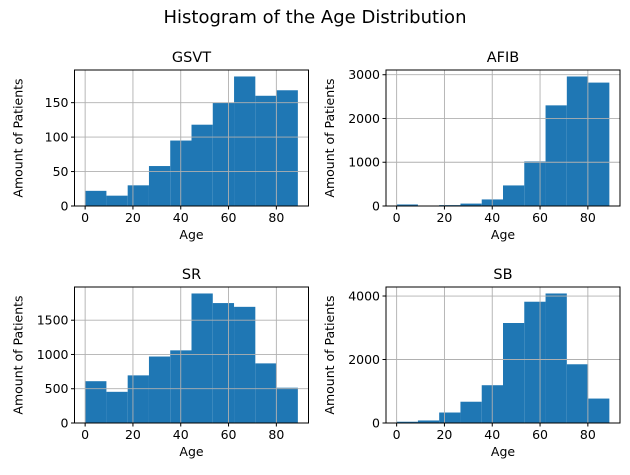 The width and height of the screenshot is (630, 475). I want to click on y-tick-label: 50, so click(61, 171).